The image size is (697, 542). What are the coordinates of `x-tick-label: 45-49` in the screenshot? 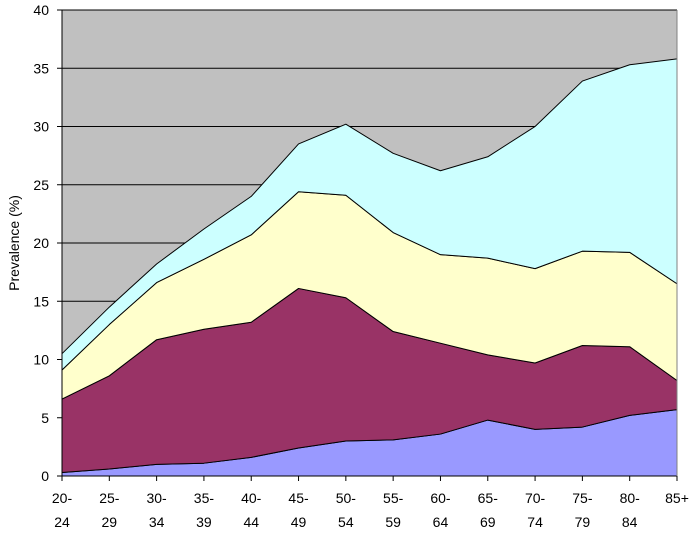 It's located at (298, 510).